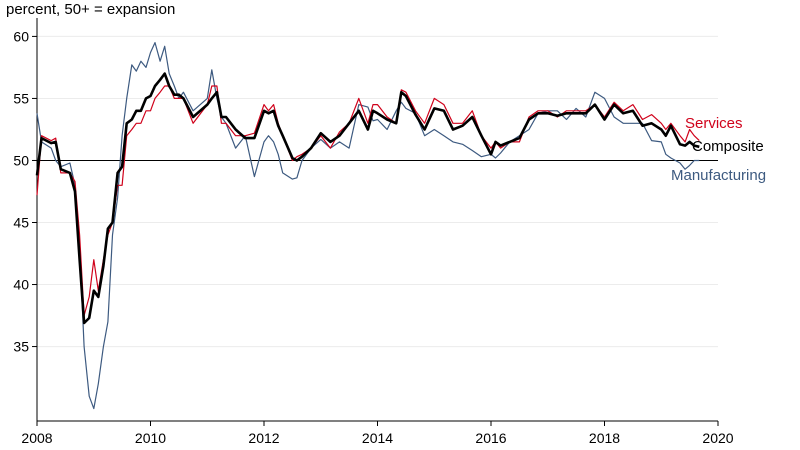 The height and width of the screenshot is (450, 800). Describe the element at coordinates (377, 438) in the screenshot. I see `x-tick-label-2014: 2014` at that location.